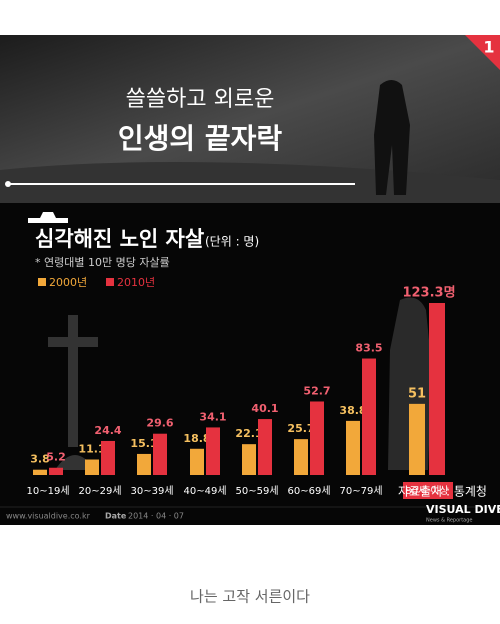 The height and width of the screenshot is (624, 500). What do you see at coordinates (488, 47) in the screenshot?
I see `badge: 1` at bounding box center [488, 47].